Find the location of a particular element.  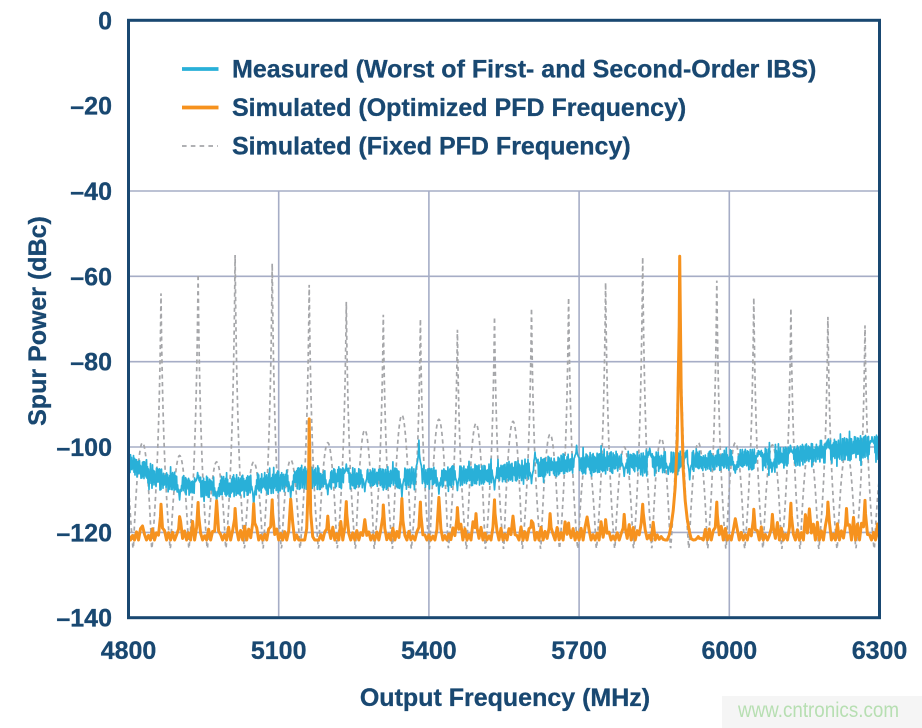

svg-text: 6000 is located at coordinates (729, 651).